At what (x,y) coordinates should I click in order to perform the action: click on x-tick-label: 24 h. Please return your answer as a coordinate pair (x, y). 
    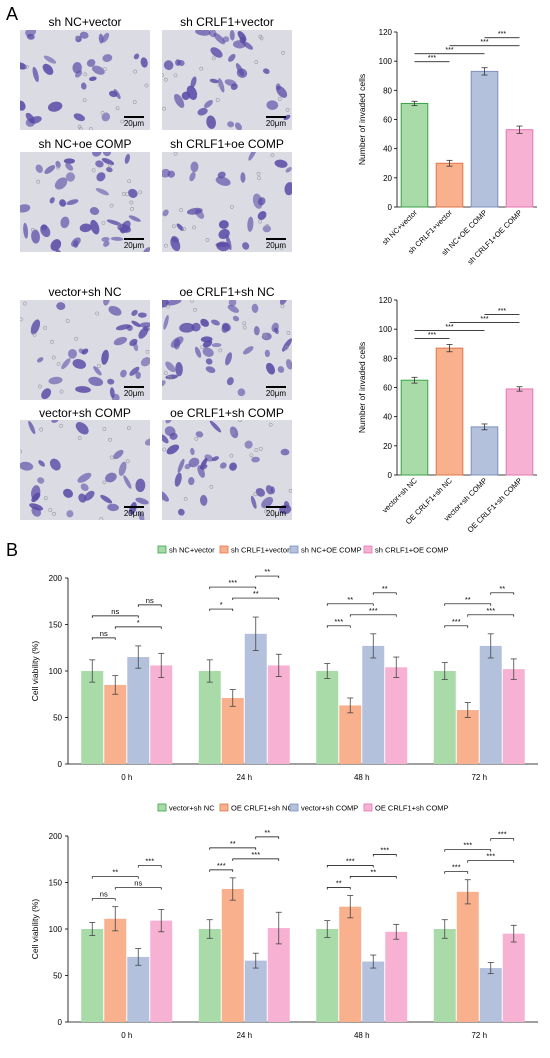
    Looking at the image, I should click on (244, 1035).